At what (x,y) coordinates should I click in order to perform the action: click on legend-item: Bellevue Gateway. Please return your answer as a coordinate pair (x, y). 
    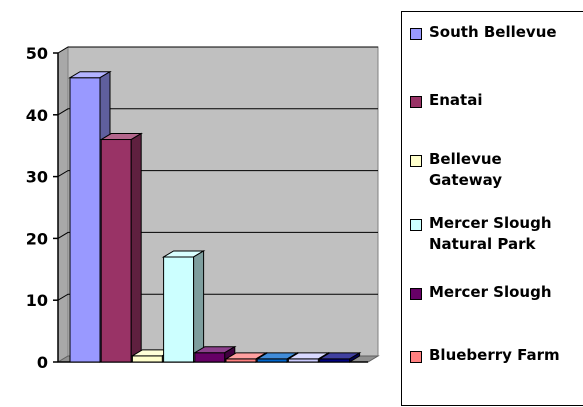
    Looking at the image, I should click on (494, 170).